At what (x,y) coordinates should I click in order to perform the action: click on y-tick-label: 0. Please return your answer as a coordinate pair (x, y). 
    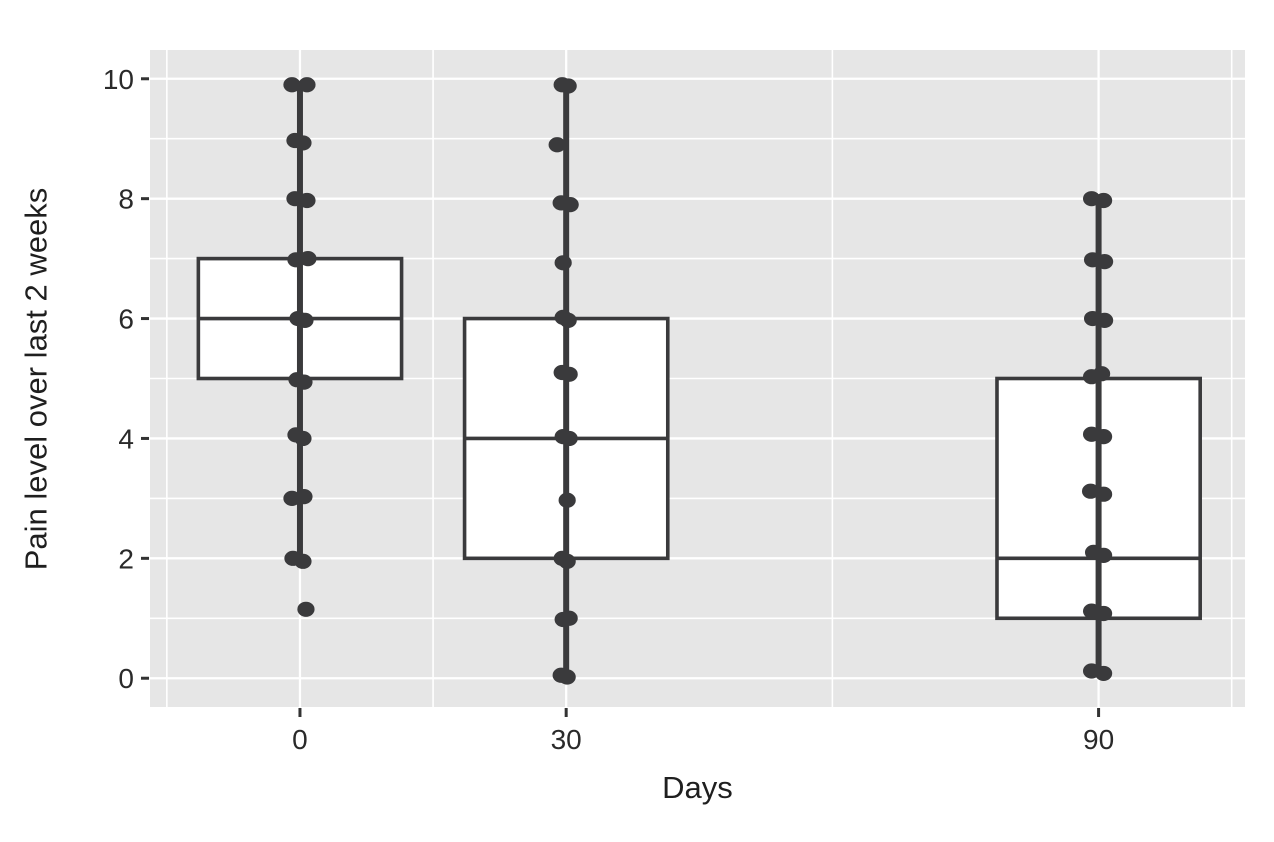
    Looking at the image, I should click on (126, 678).